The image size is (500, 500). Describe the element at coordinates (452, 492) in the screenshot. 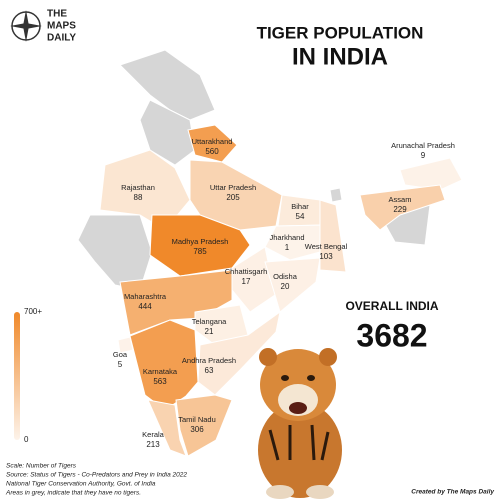

I see `credit: Created by The Maps Daily` at that location.